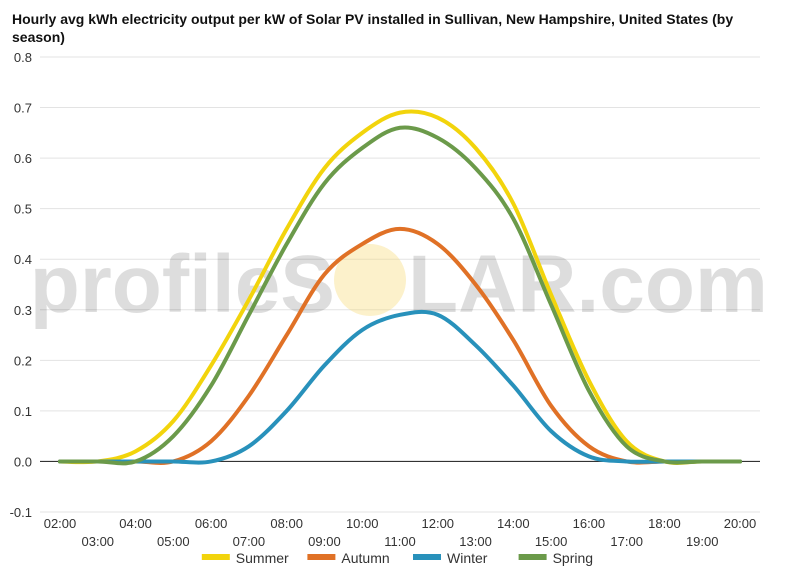 This screenshot has height=575, width=800. Describe the element at coordinates (262, 558) in the screenshot. I see `legend-label-summer: Summer` at that location.